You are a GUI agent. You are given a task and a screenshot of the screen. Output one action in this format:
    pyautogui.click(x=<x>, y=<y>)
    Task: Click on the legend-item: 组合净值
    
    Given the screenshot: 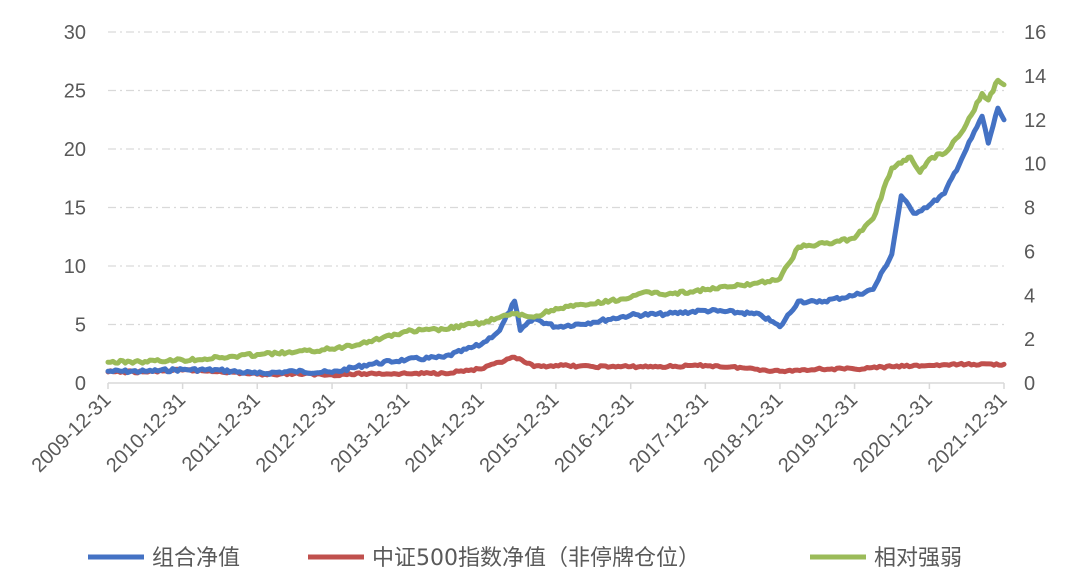 What is the action you would take?
    pyautogui.click(x=164, y=558)
    